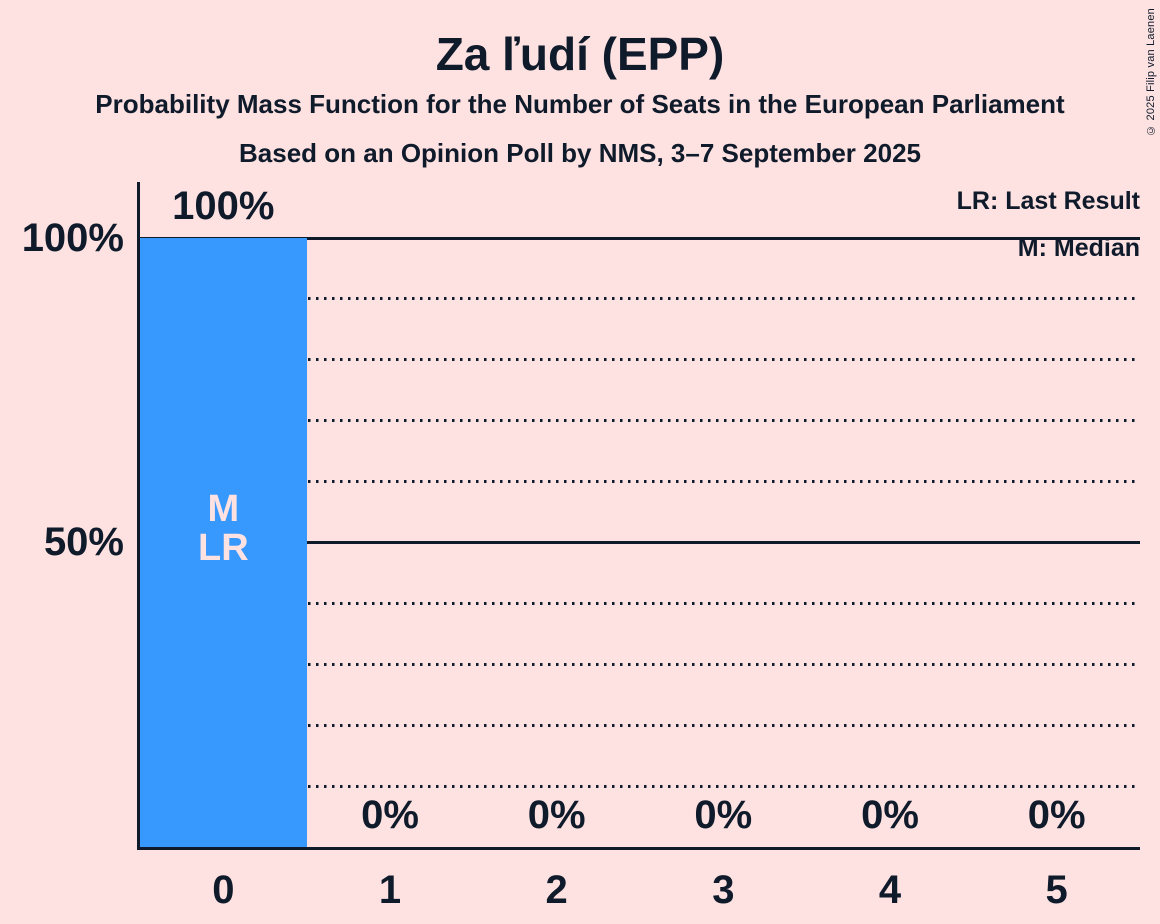 Image resolution: width=1160 pixels, height=924 pixels. I want to click on x-axis-tick-labels: 0 1 2 3 4 5, so click(640, 890).